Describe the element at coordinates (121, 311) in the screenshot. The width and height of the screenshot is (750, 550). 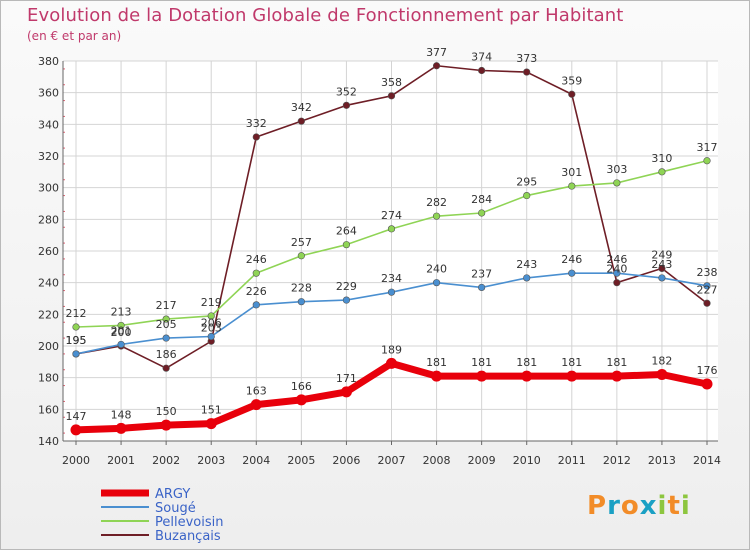
I see `data-label: 213` at that location.